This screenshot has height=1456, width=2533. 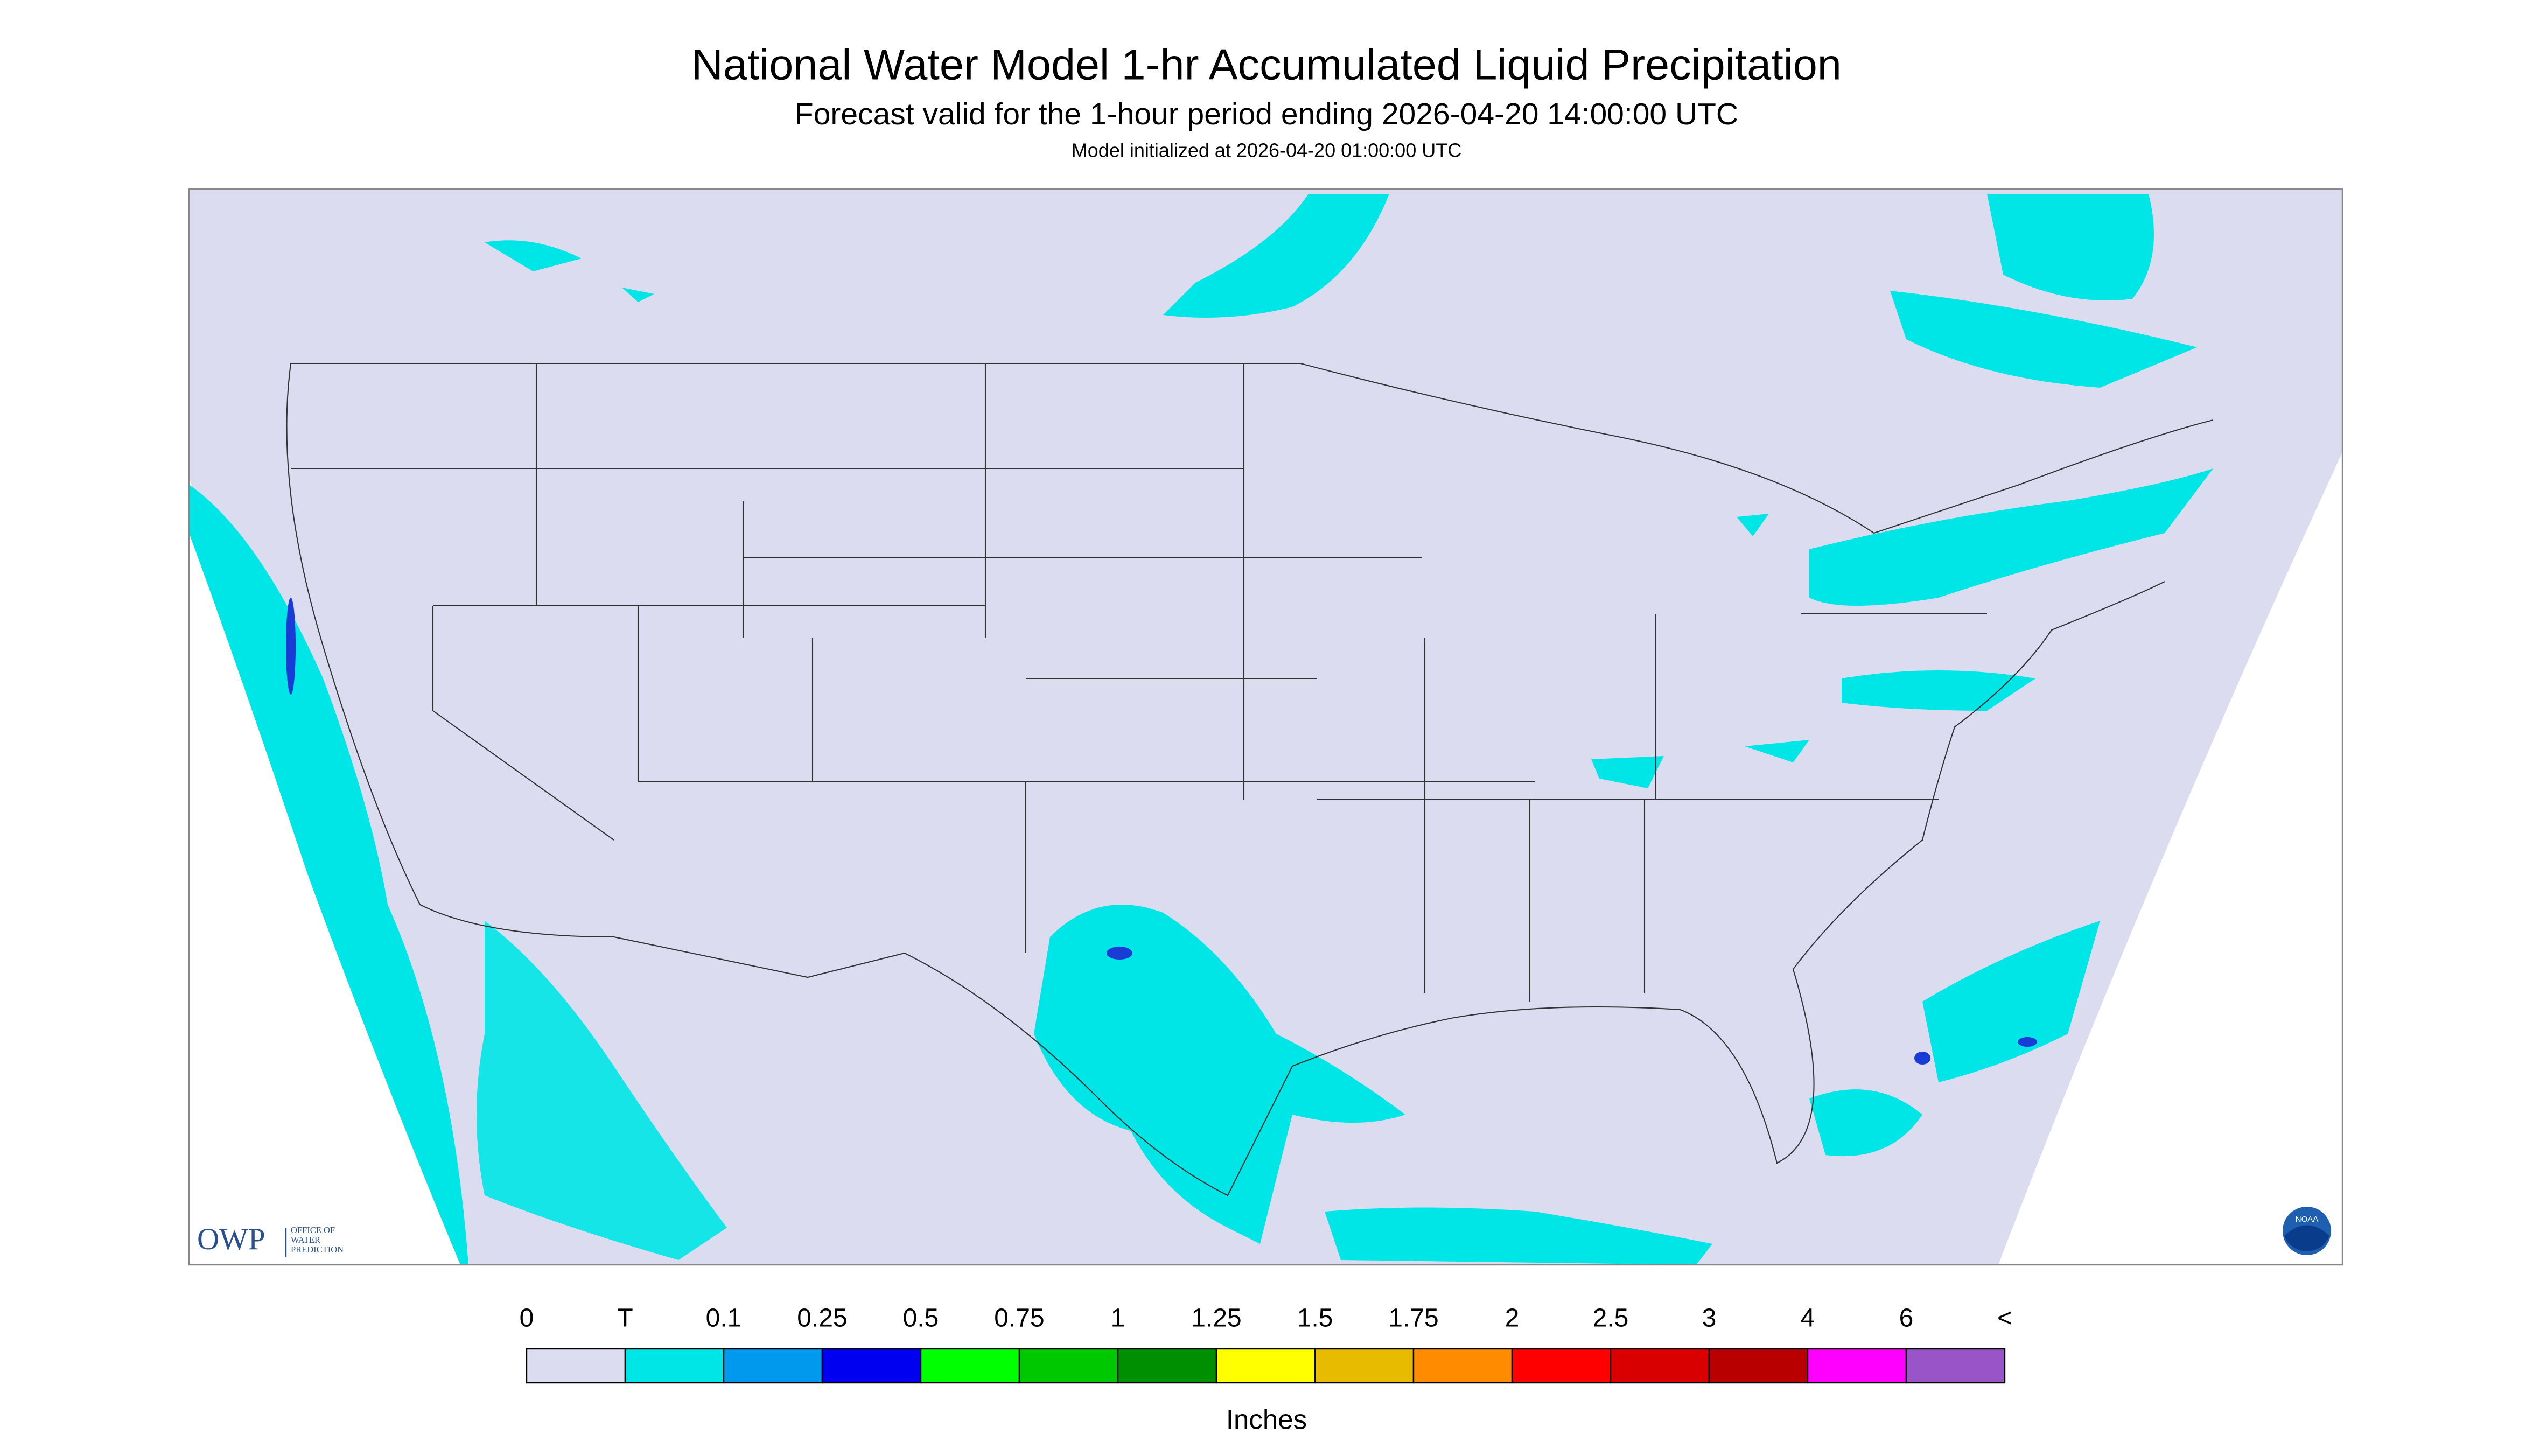 I want to click on colorbar: 0 T 0.1 0.25 0.5 0.75 1 1.25 1.5 1.75 2 2.5 3 4 6 <, so click(x=1266, y=1344).